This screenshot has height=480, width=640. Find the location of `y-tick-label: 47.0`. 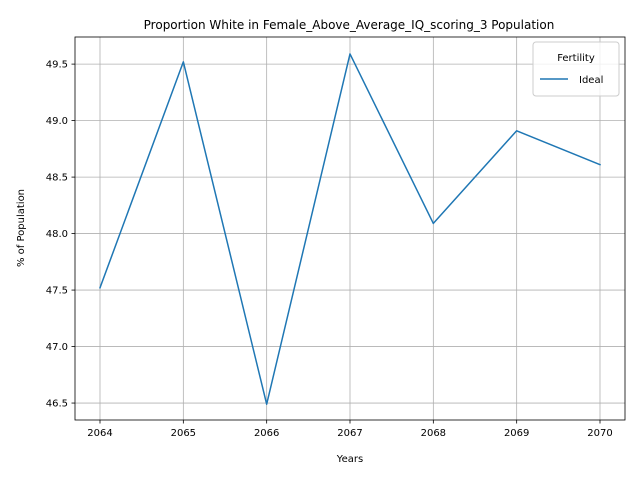

y-tick-label: 47.0 is located at coordinates (57, 347).